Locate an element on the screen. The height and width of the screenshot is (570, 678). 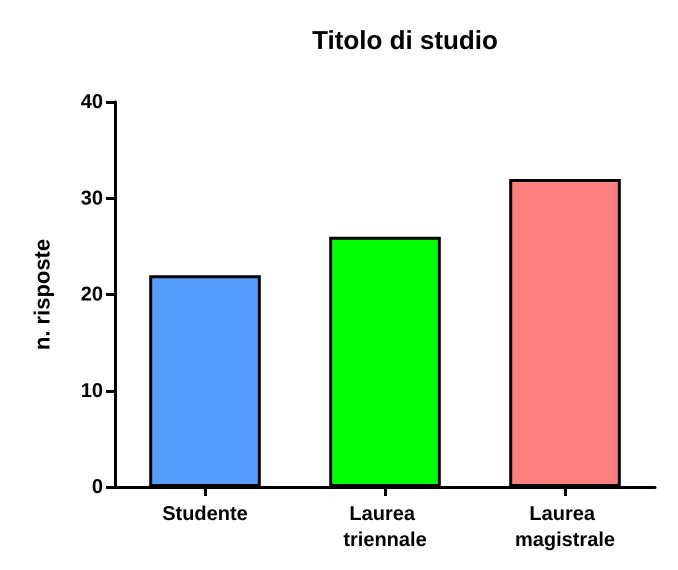
y-tick-label: 40 is located at coordinates (91, 102).